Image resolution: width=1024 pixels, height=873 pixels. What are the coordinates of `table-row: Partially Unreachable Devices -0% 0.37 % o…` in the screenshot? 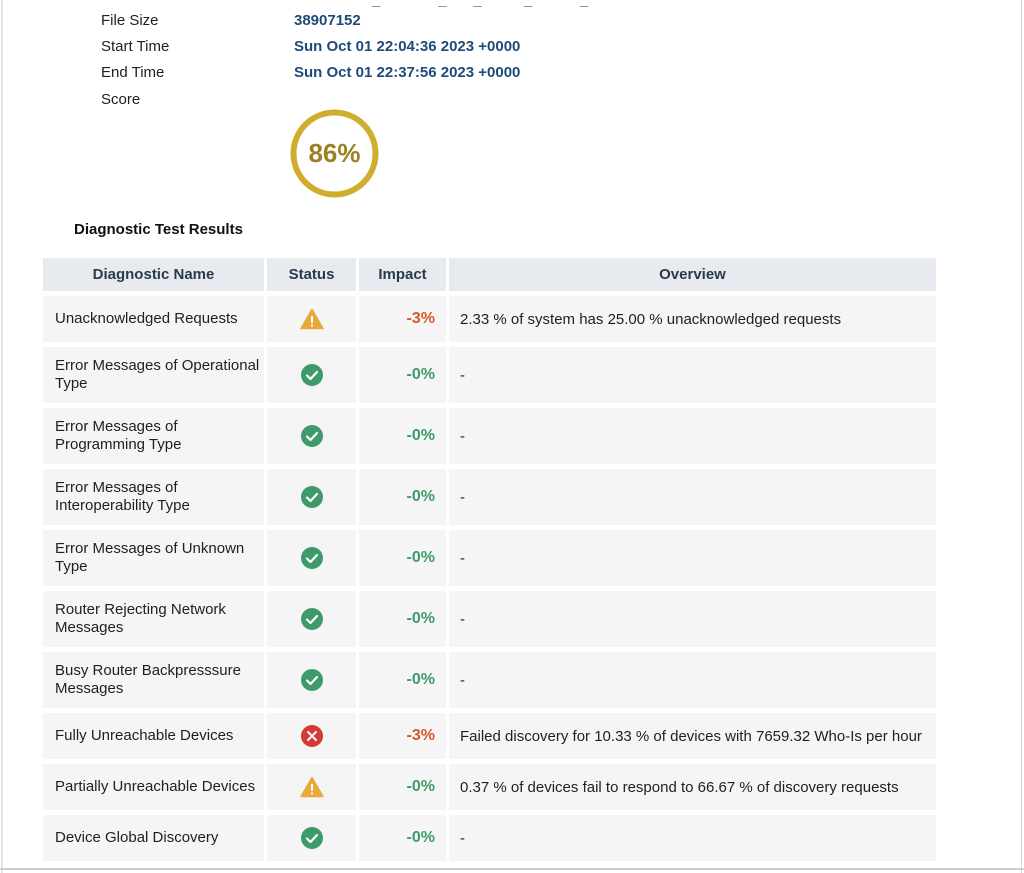 It's located at (489, 787).